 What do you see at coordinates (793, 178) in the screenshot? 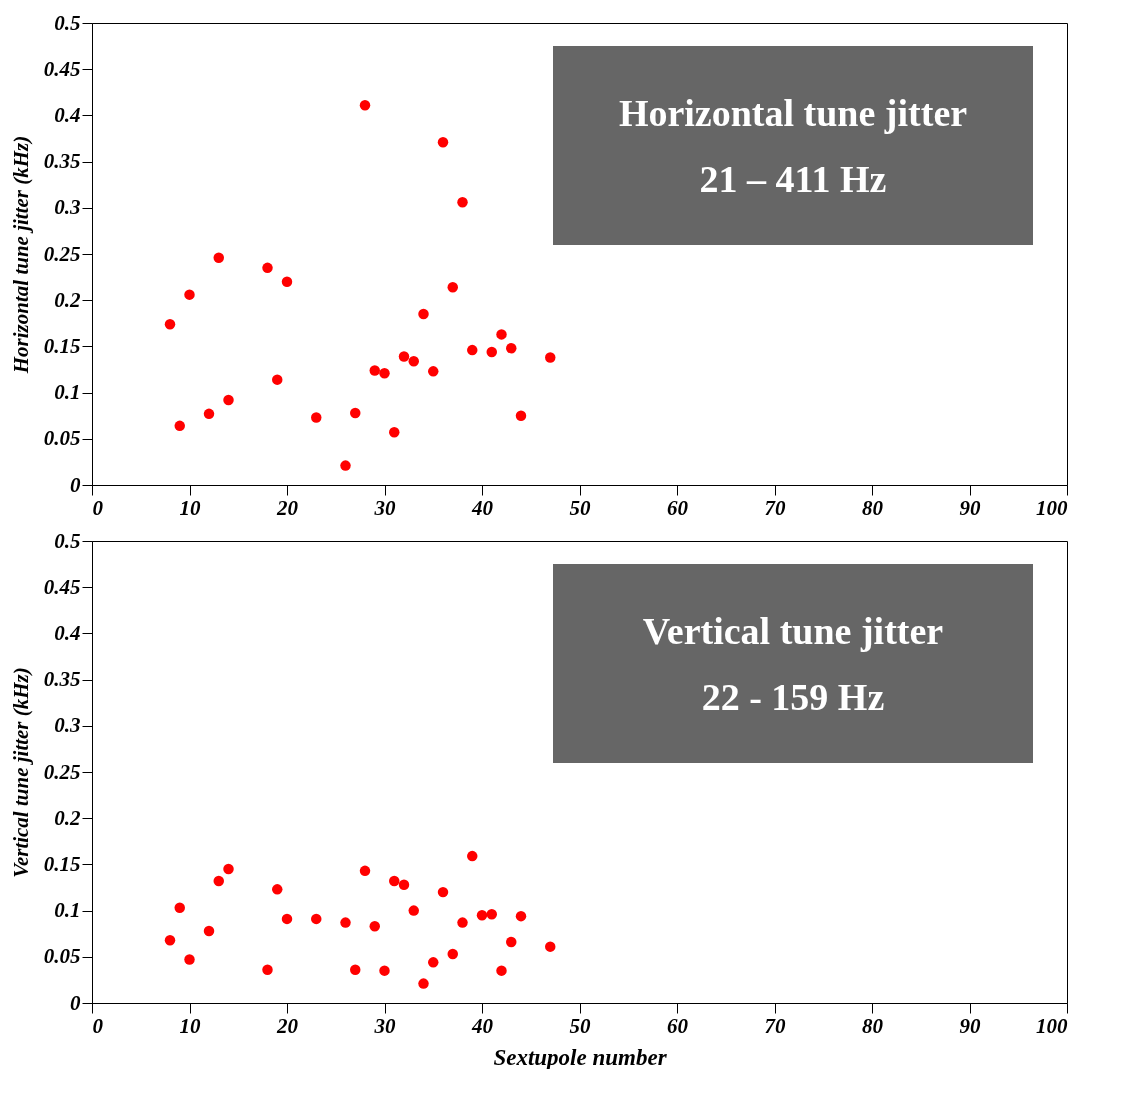
I see `annotation: 21 – 411 Hz` at bounding box center [793, 178].